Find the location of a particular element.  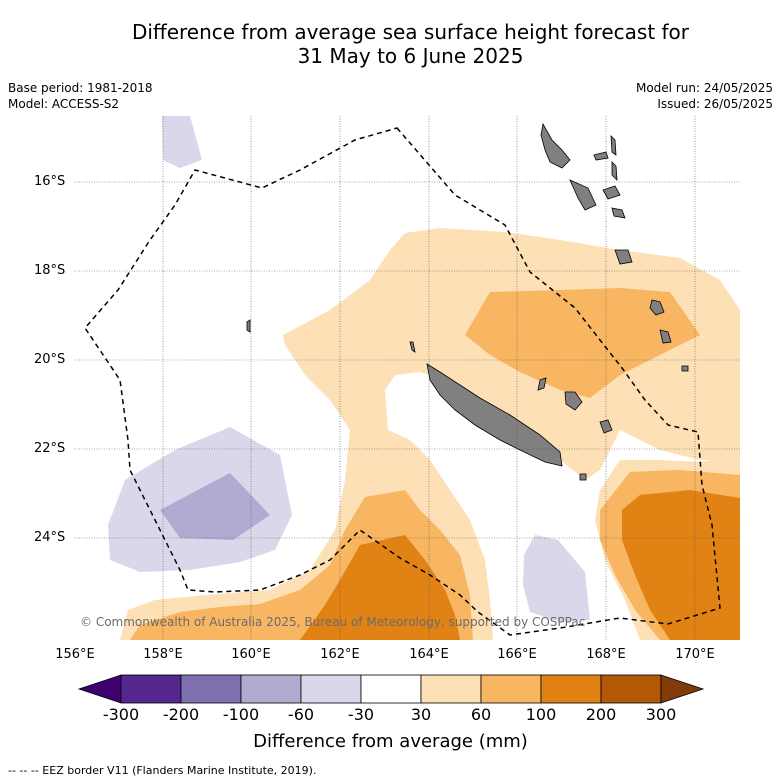

lon-label-162e: 162°E is located at coordinates (340, 654).